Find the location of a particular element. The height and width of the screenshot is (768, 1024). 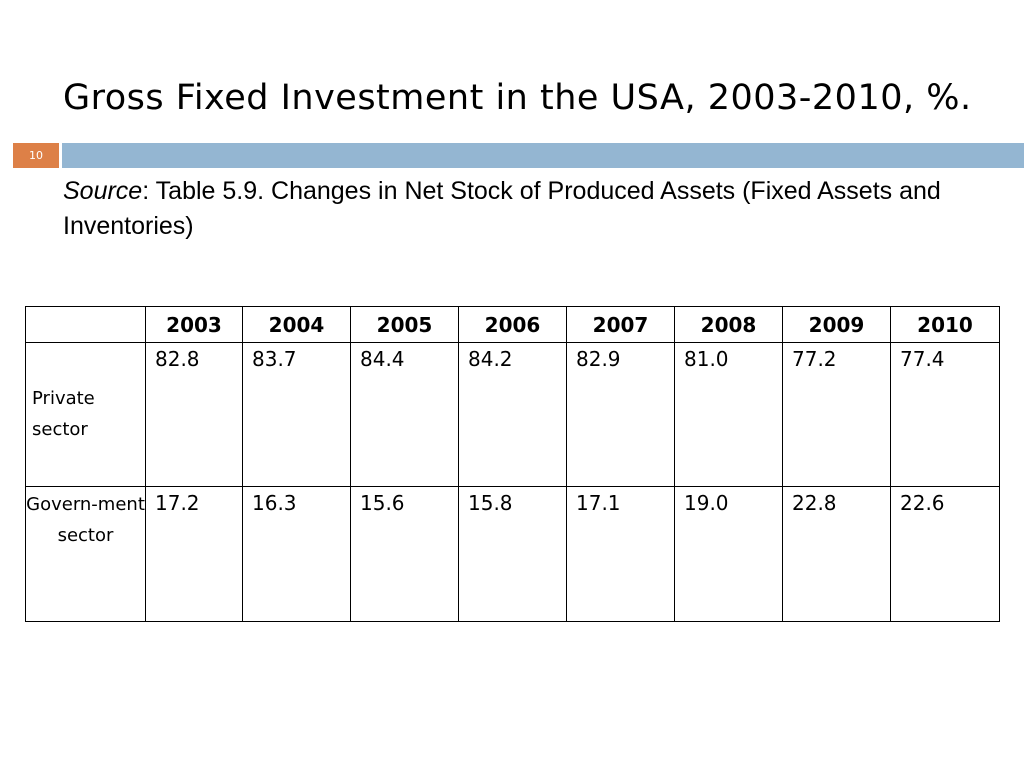

value-cell: 82.8 is located at coordinates (194, 414).